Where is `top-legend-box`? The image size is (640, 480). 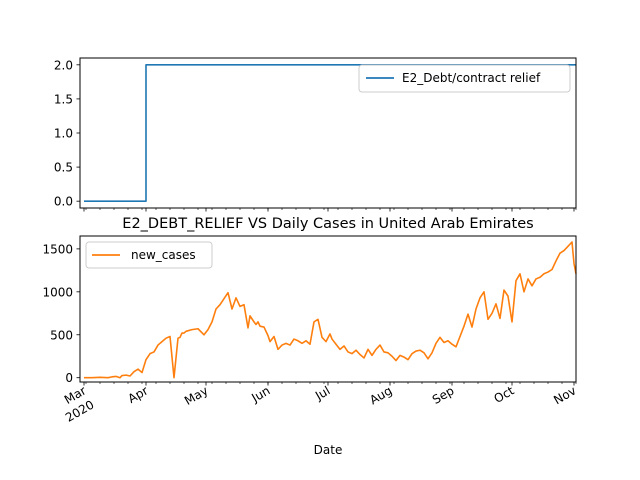 top-legend-box is located at coordinates (464, 78).